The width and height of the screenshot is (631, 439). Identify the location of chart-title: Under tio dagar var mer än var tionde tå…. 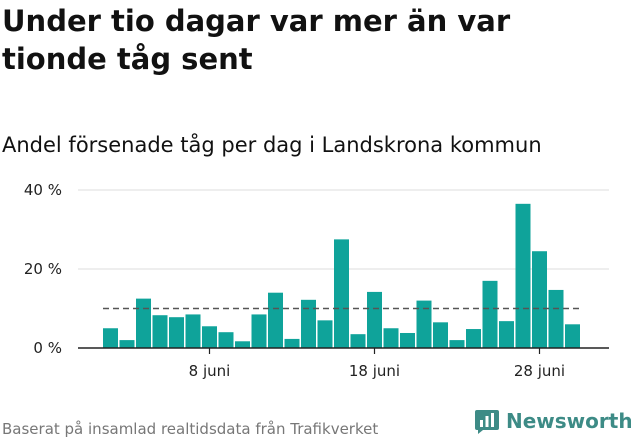
(256, 40).